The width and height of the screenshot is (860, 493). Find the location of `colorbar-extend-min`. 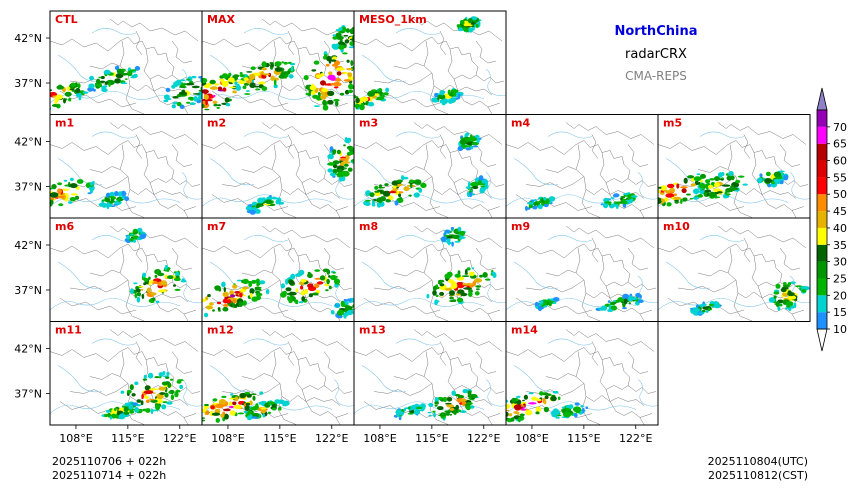

colorbar-extend-min is located at coordinates (822, 340).